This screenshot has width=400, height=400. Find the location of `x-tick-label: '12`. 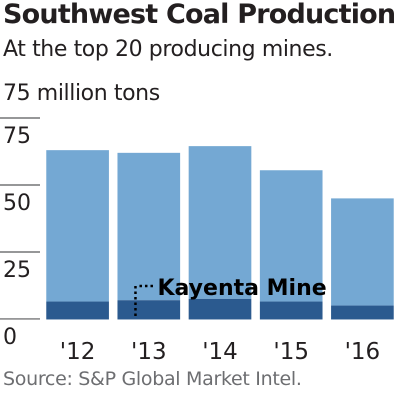

x-tick-label: '12 is located at coordinates (78, 352).